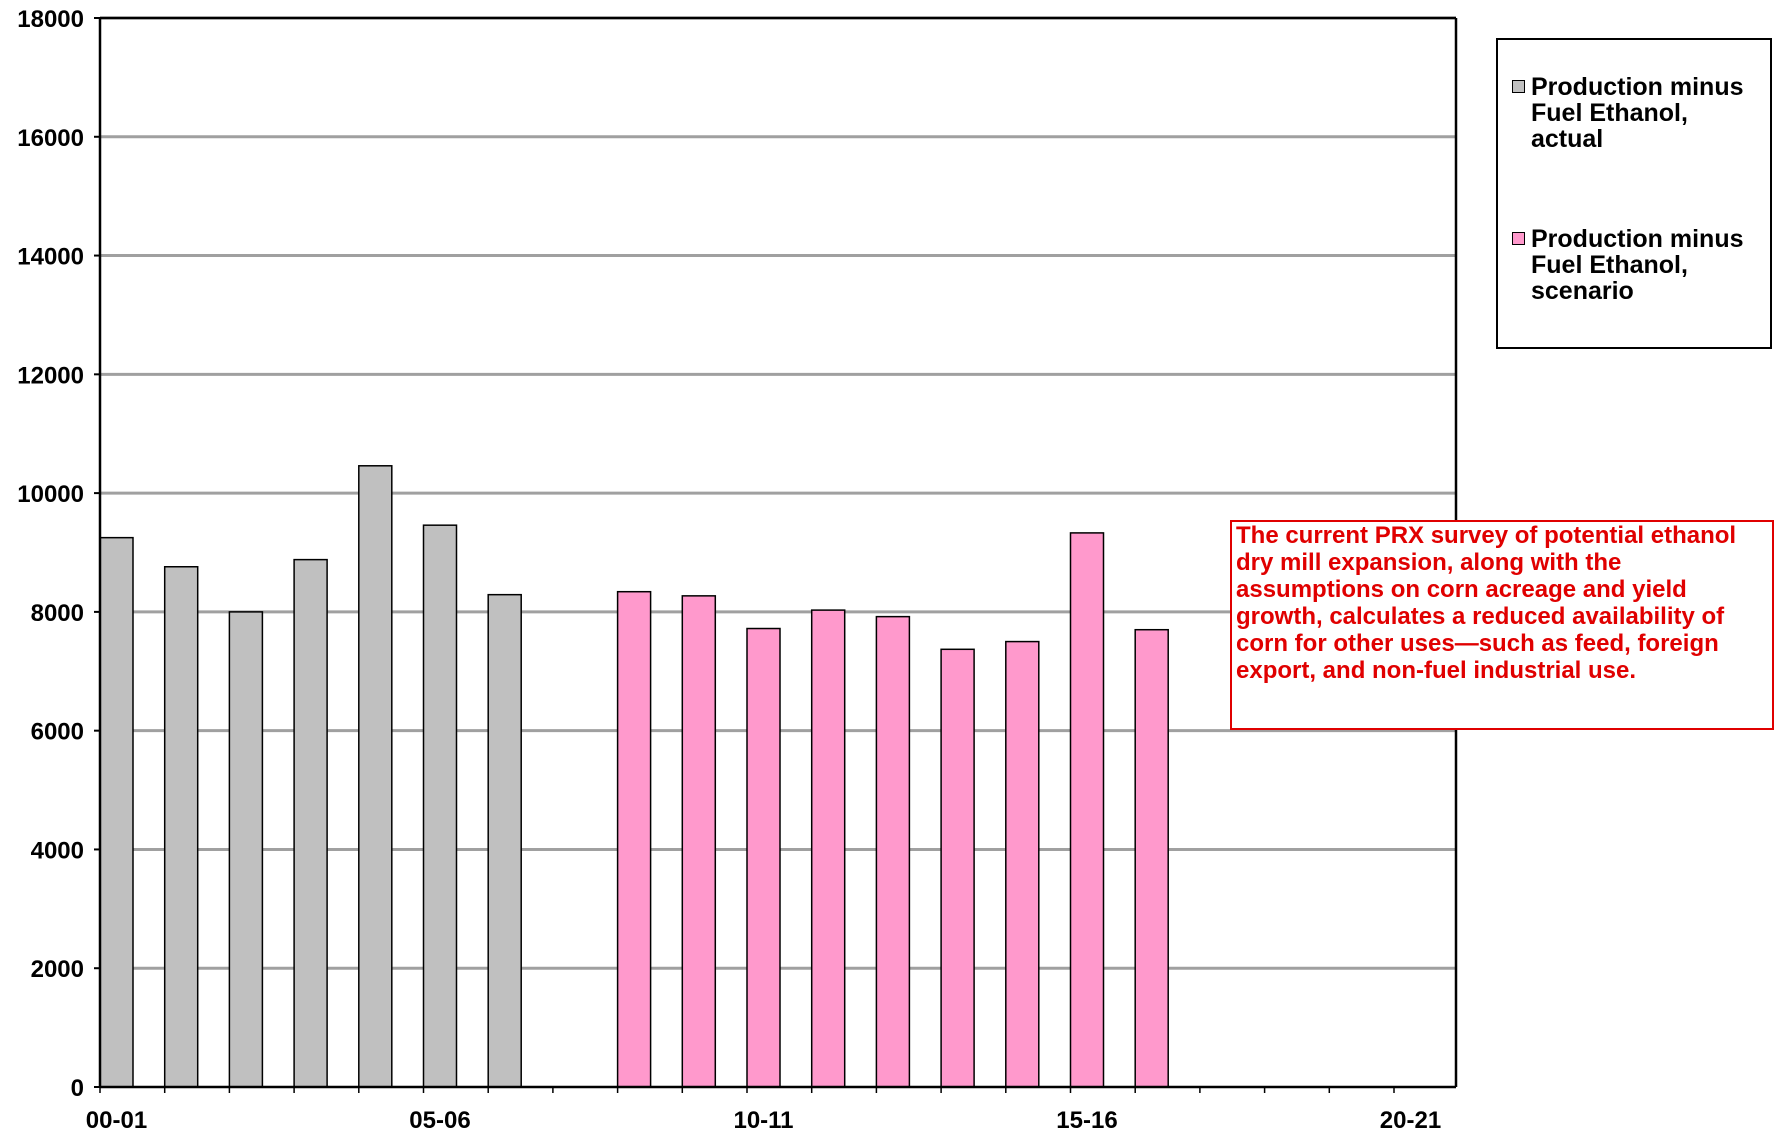  I want to click on legend-label-scenario: Production minus Fuel Ethanol, scenario, so click(1637, 265).